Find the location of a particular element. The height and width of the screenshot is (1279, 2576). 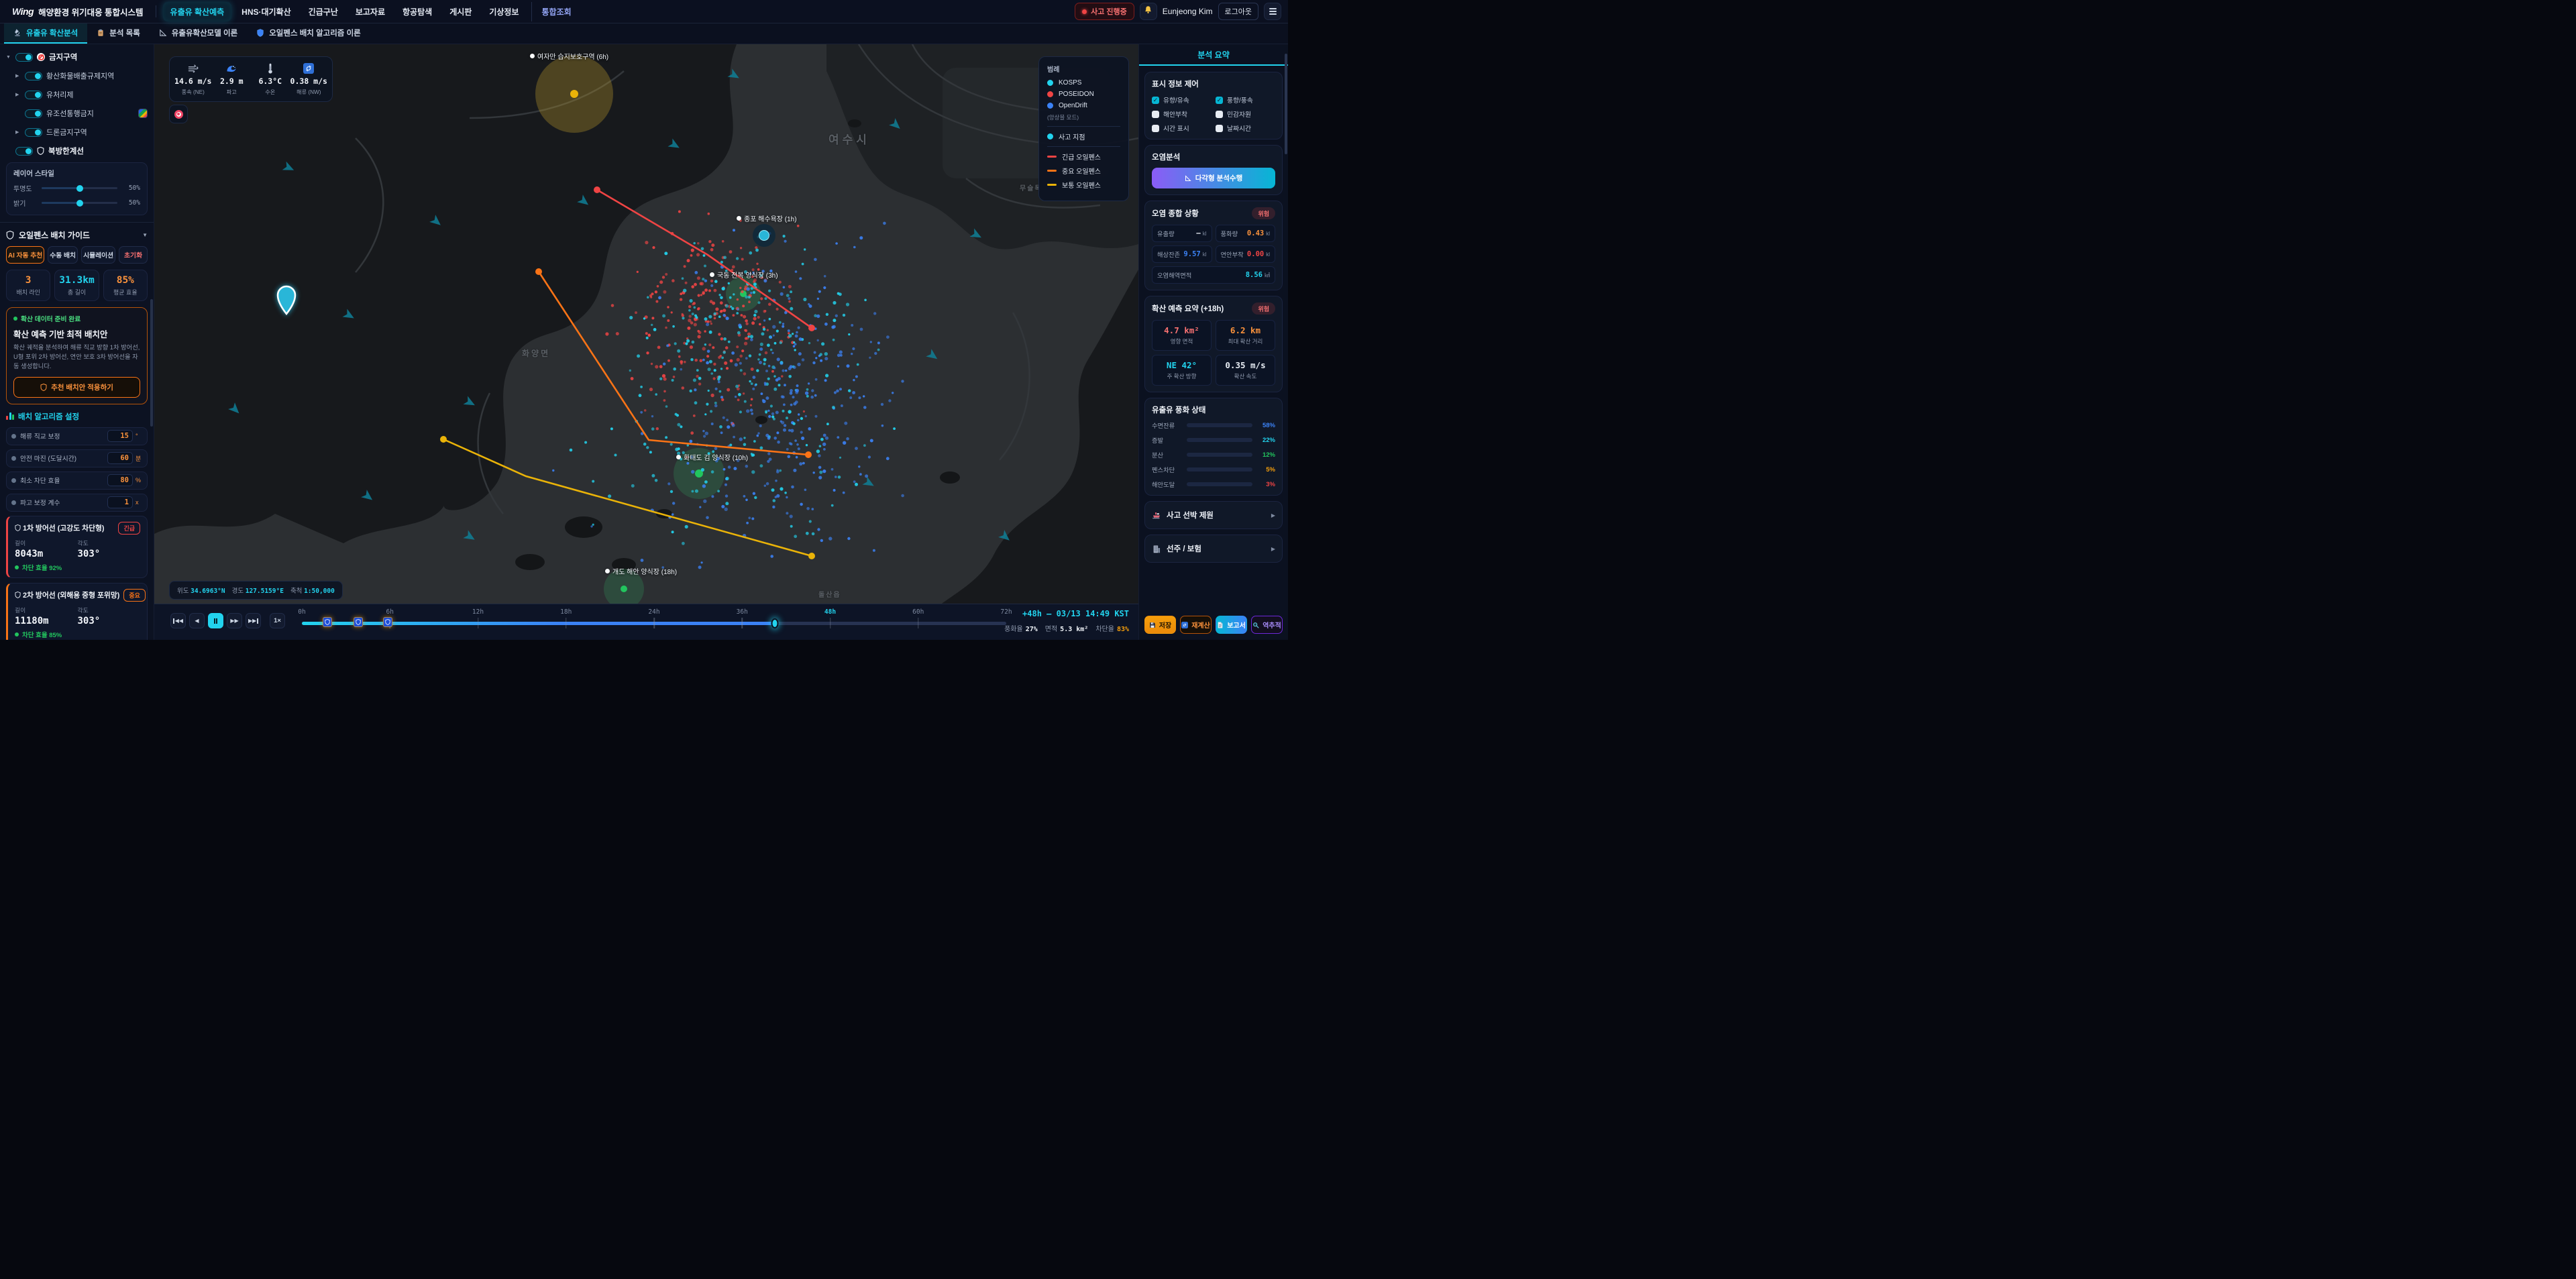

building-icon is located at coordinates (1156, 549).